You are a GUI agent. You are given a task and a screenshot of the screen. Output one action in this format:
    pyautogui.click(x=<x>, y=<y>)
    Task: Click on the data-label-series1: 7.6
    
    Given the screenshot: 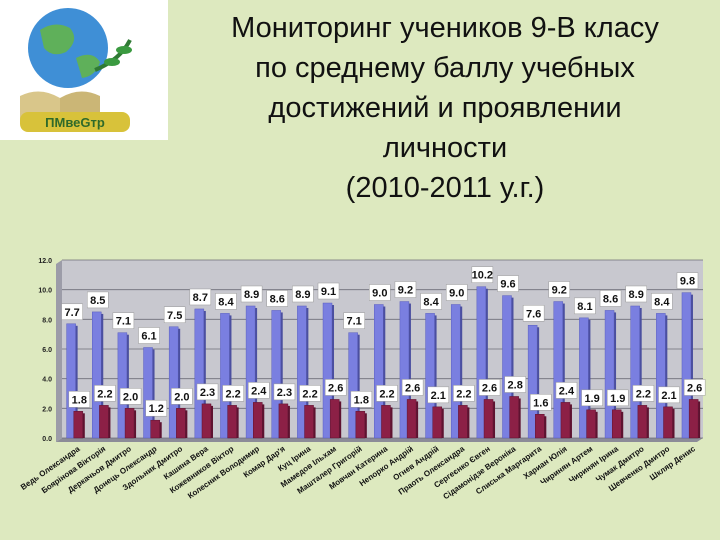 What is the action you would take?
    pyautogui.click(x=533, y=314)
    